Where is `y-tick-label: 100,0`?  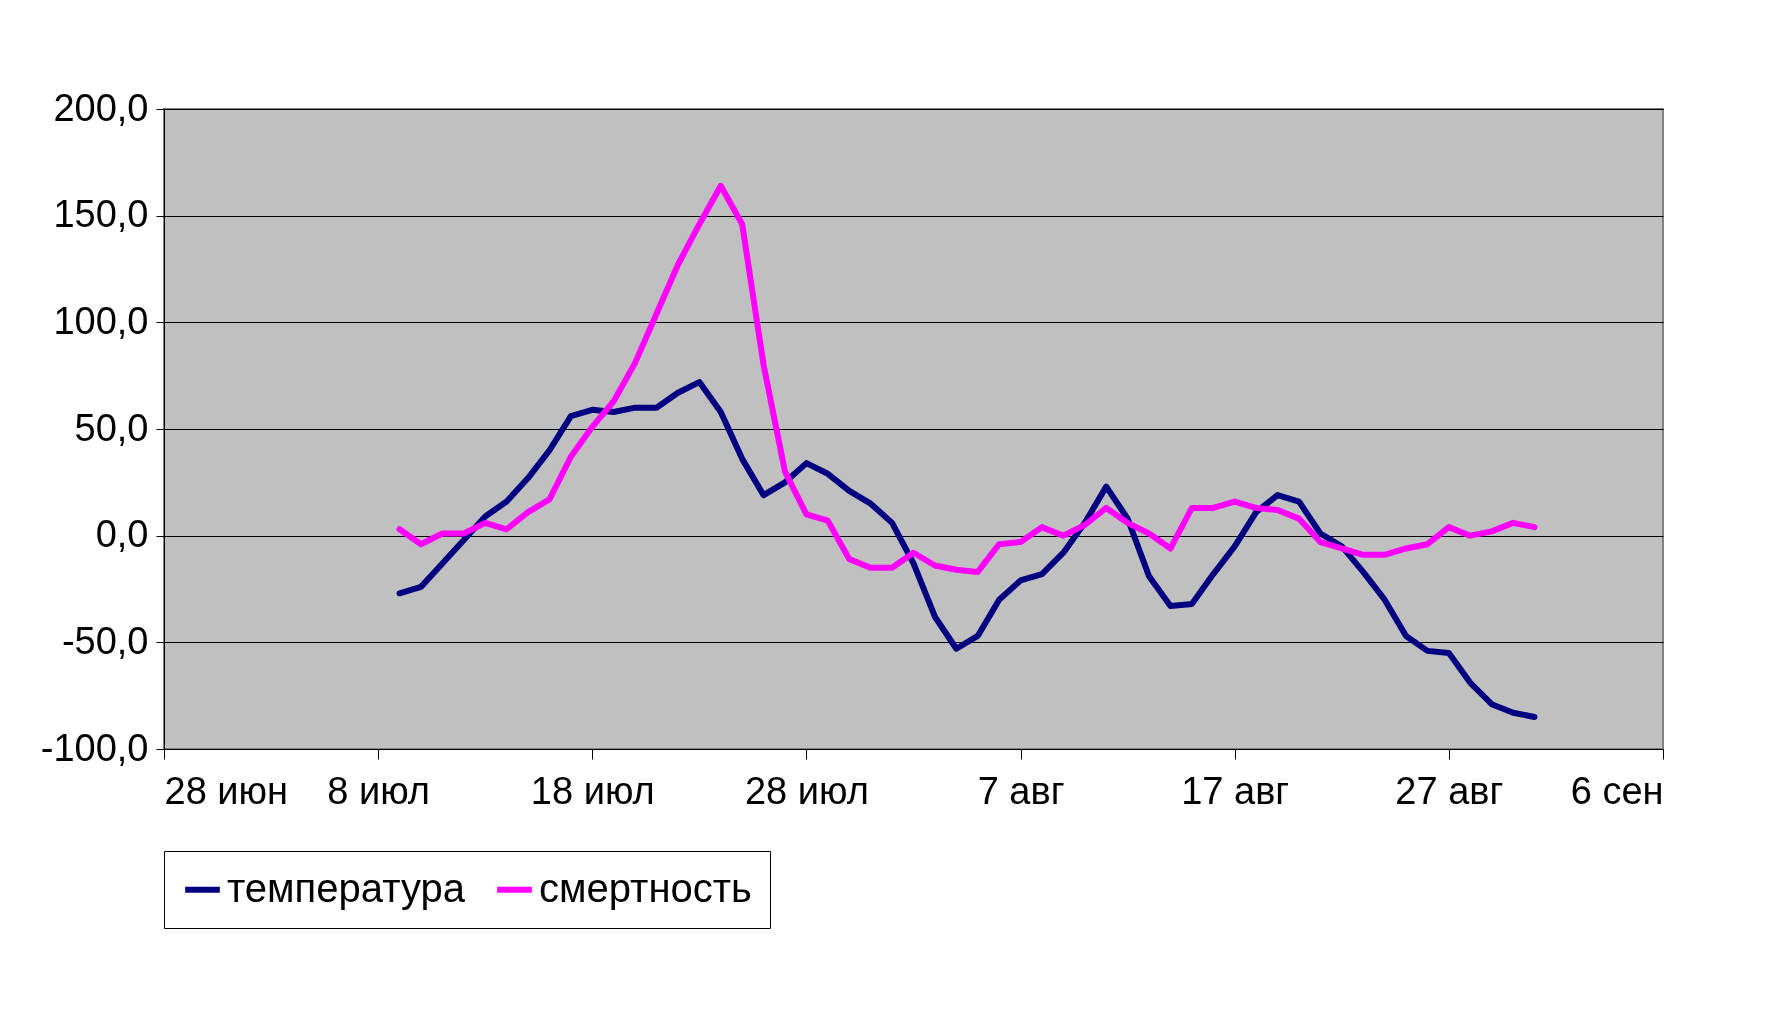 y-tick-label: 100,0 is located at coordinates (101, 320).